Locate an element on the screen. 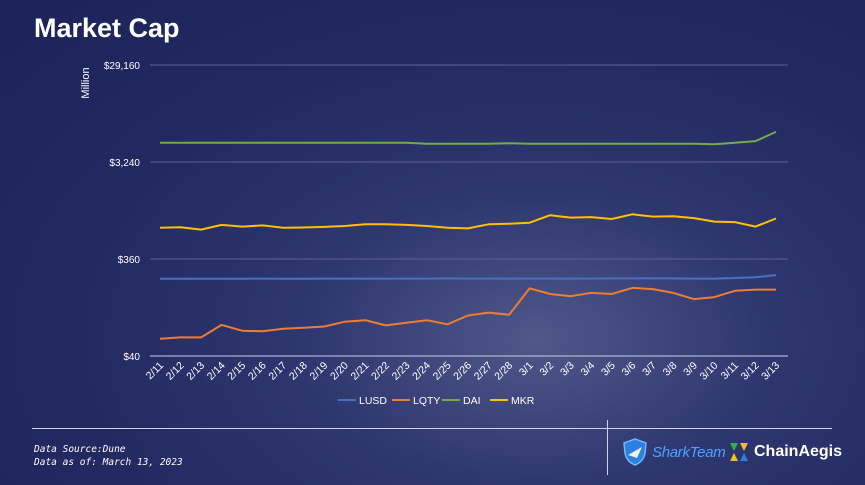  series-line-dai is located at coordinates (468, 138).